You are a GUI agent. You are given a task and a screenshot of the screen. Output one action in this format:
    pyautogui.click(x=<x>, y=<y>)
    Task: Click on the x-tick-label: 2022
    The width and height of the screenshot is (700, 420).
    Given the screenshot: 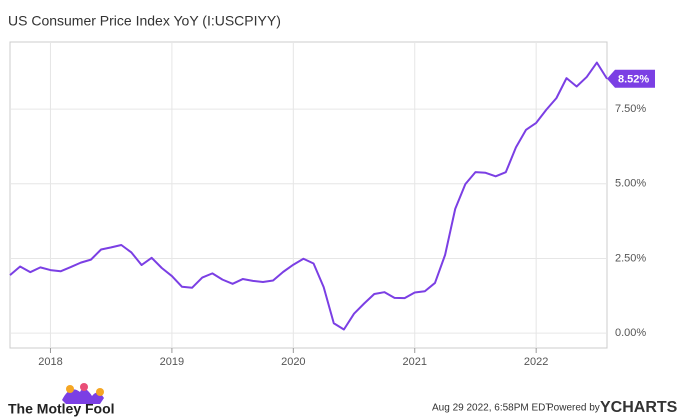 What is the action you would take?
    pyautogui.click(x=536, y=362)
    